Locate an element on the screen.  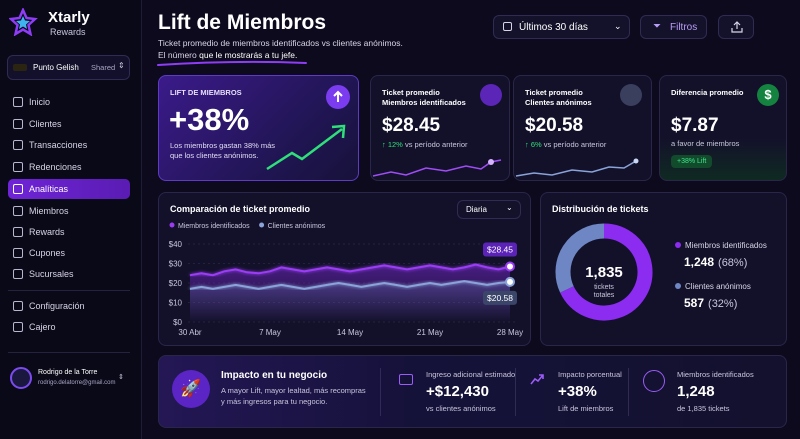
nav-label: Configuración is located at coordinates (57, 306).